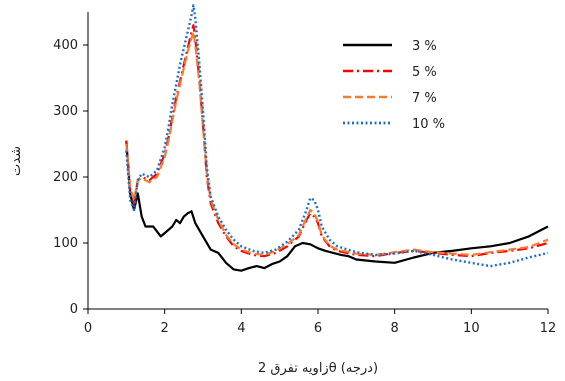 The height and width of the screenshot is (381, 565). I want to click on x-tick-label: 10, so click(471, 328).